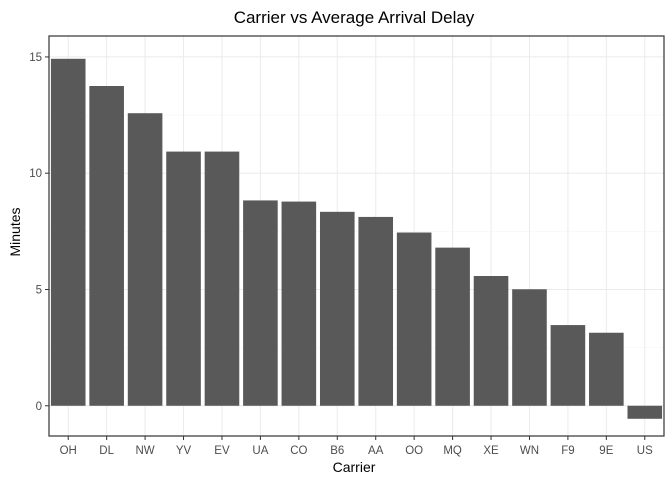  Describe the element at coordinates (39, 290) in the screenshot. I see `y-tick-label: 5` at that location.